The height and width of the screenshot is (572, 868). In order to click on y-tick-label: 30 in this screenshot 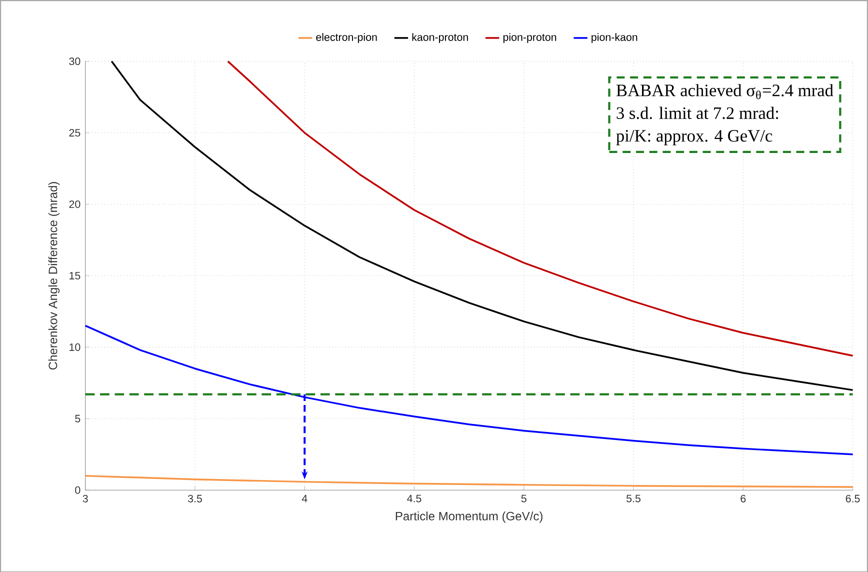, I will do `click(74, 61)`.